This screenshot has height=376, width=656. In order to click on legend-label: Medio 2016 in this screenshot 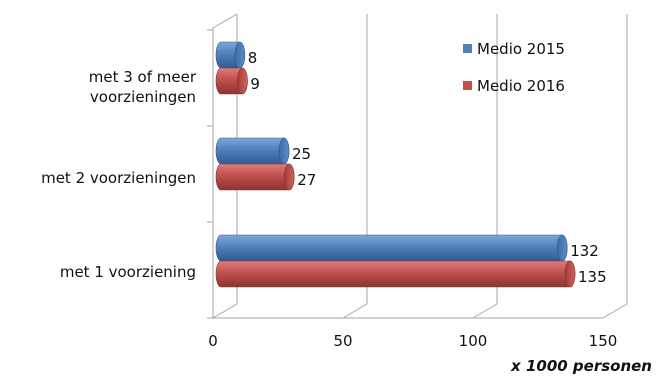, I will do `click(521, 86)`.